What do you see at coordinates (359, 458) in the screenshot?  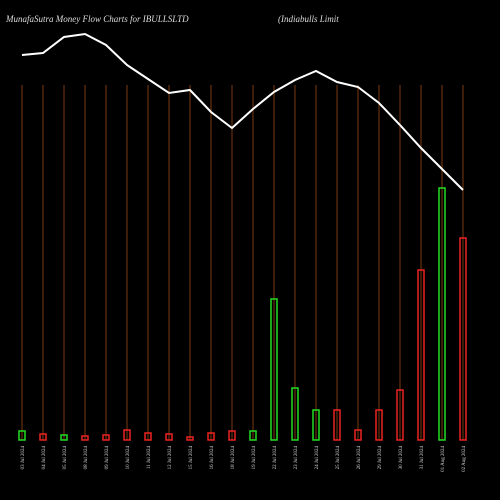 I see `x-tick-label: 26 Jul 2024` at bounding box center [359, 458].